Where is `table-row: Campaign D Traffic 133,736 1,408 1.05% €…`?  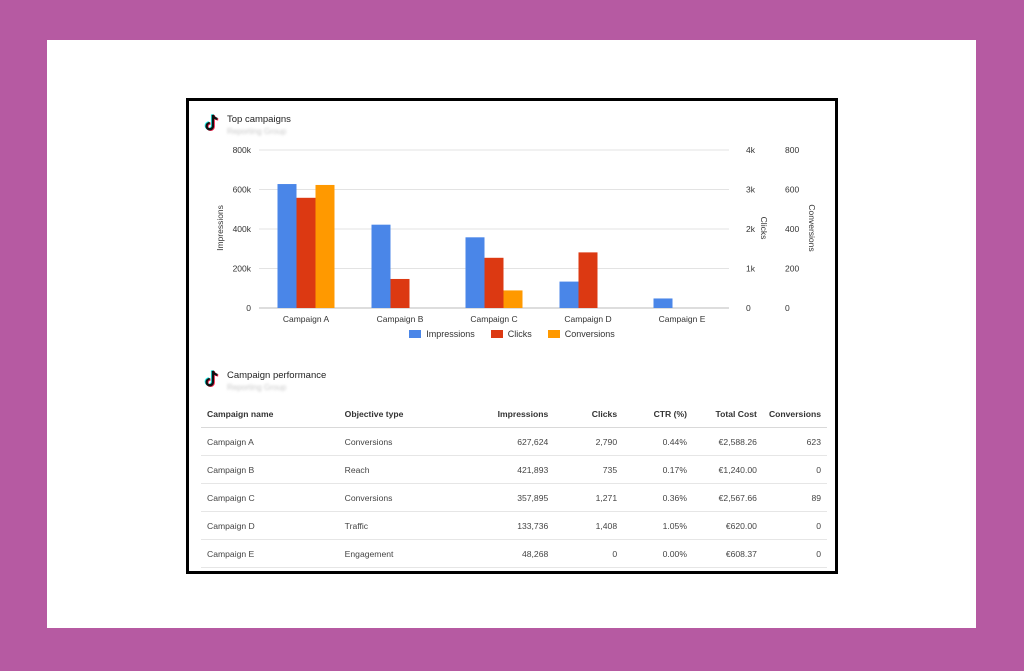 table-row: Campaign D Traffic 133,736 1,408 1.05% €… is located at coordinates (514, 525).